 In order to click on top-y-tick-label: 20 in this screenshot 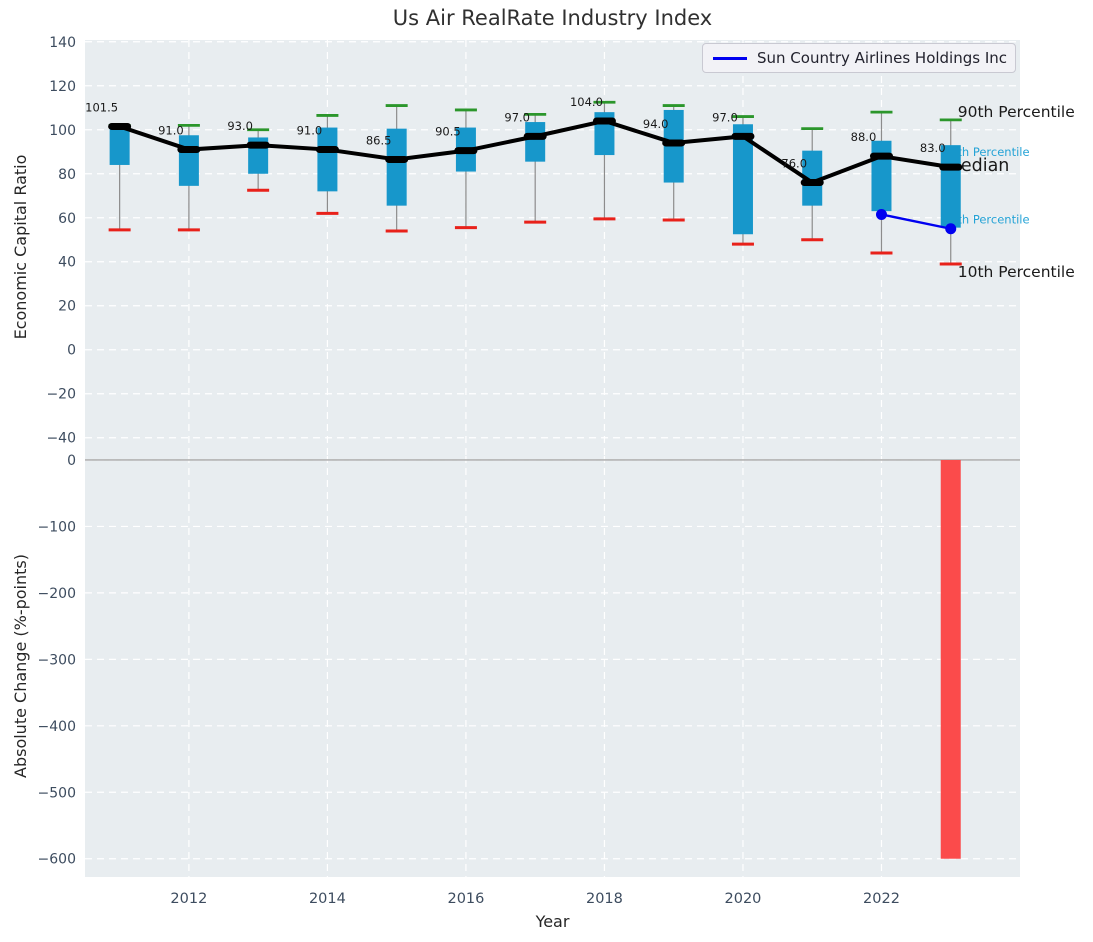, I will do `click(67, 307)`.